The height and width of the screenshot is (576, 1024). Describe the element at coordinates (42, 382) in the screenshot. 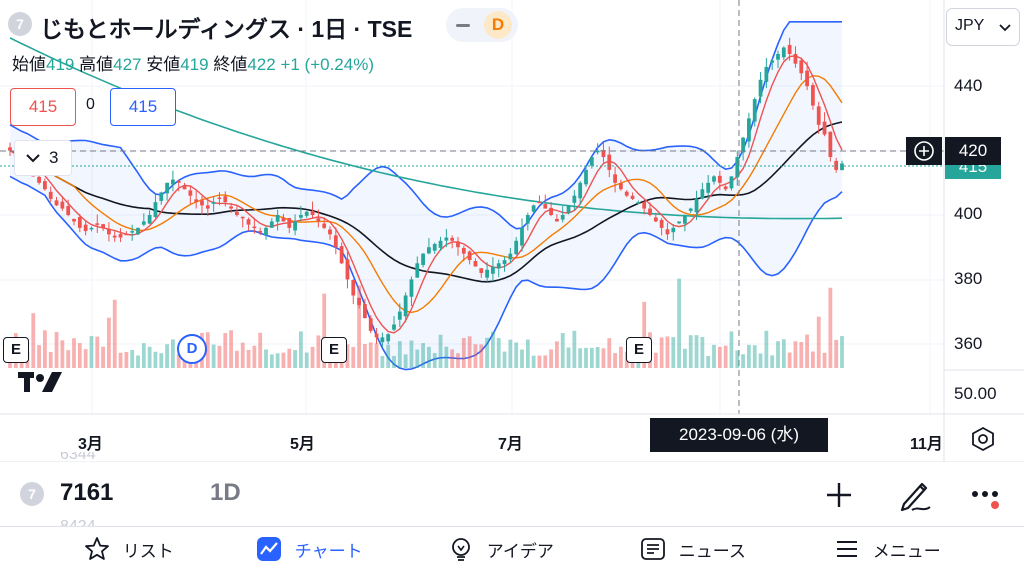

I see `tradingview-logo-icon` at that location.